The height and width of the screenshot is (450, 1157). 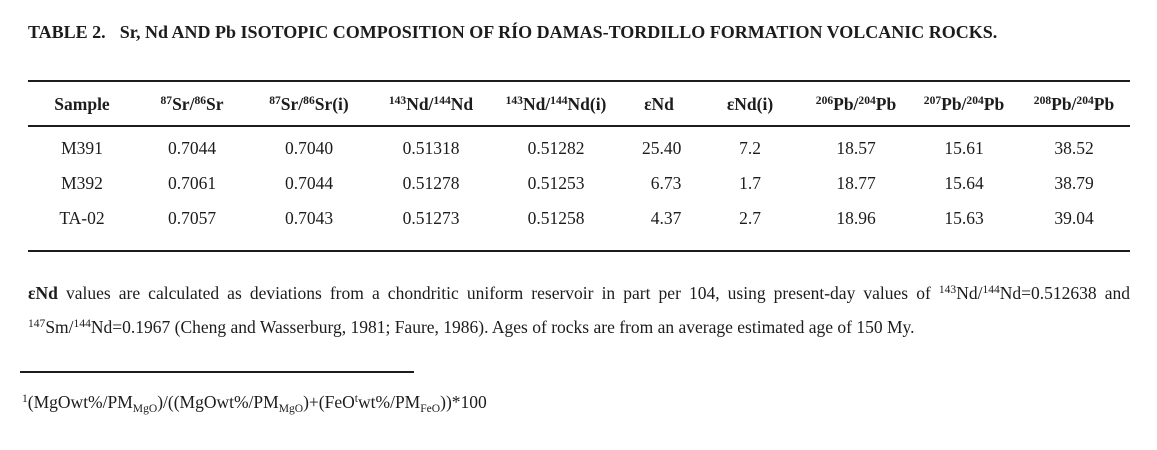 What do you see at coordinates (1074, 104) in the screenshot?
I see `column-header-208pb-204pb: 208Pb/204Pb` at bounding box center [1074, 104].